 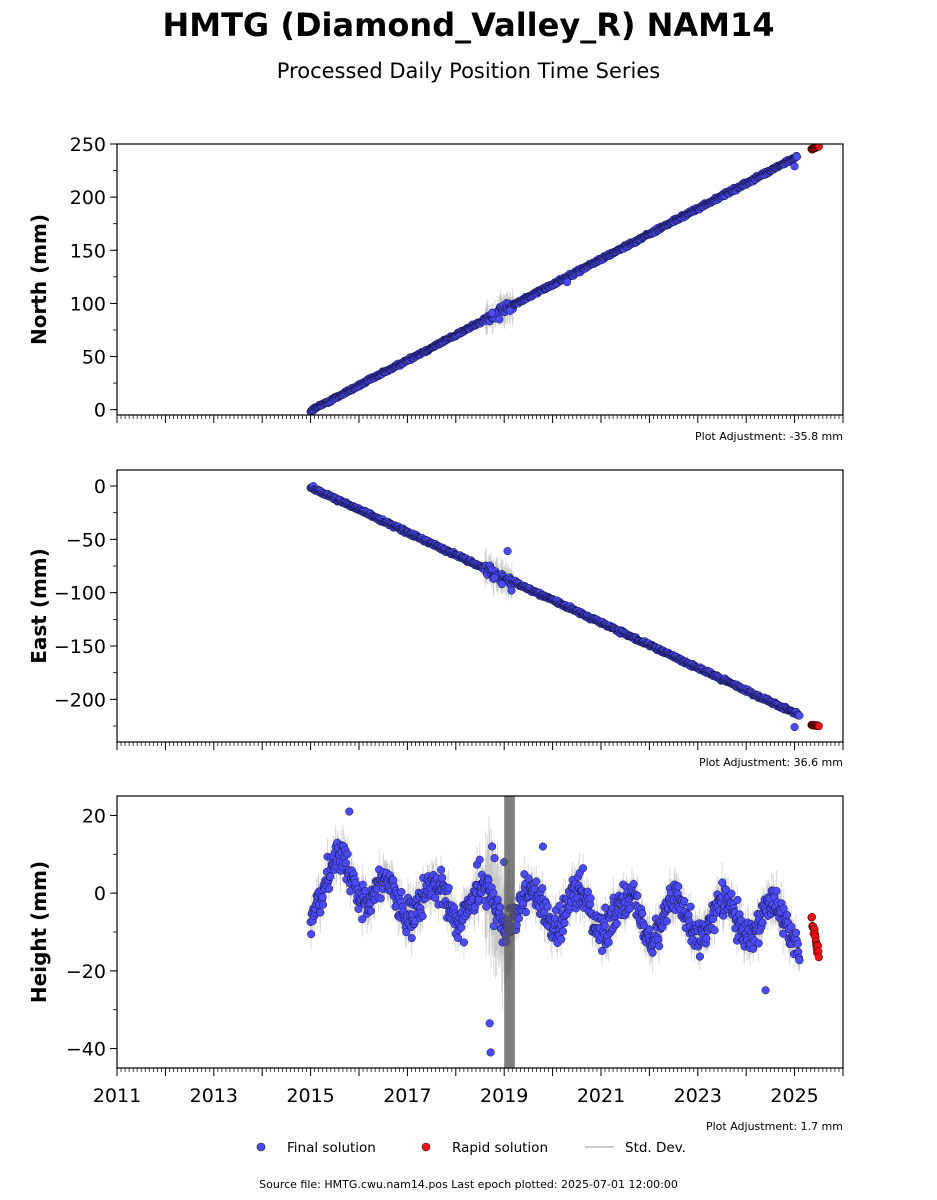 What do you see at coordinates (88, 198) in the screenshot?
I see `y-tick-label: 200` at bounding box center [88, 198].